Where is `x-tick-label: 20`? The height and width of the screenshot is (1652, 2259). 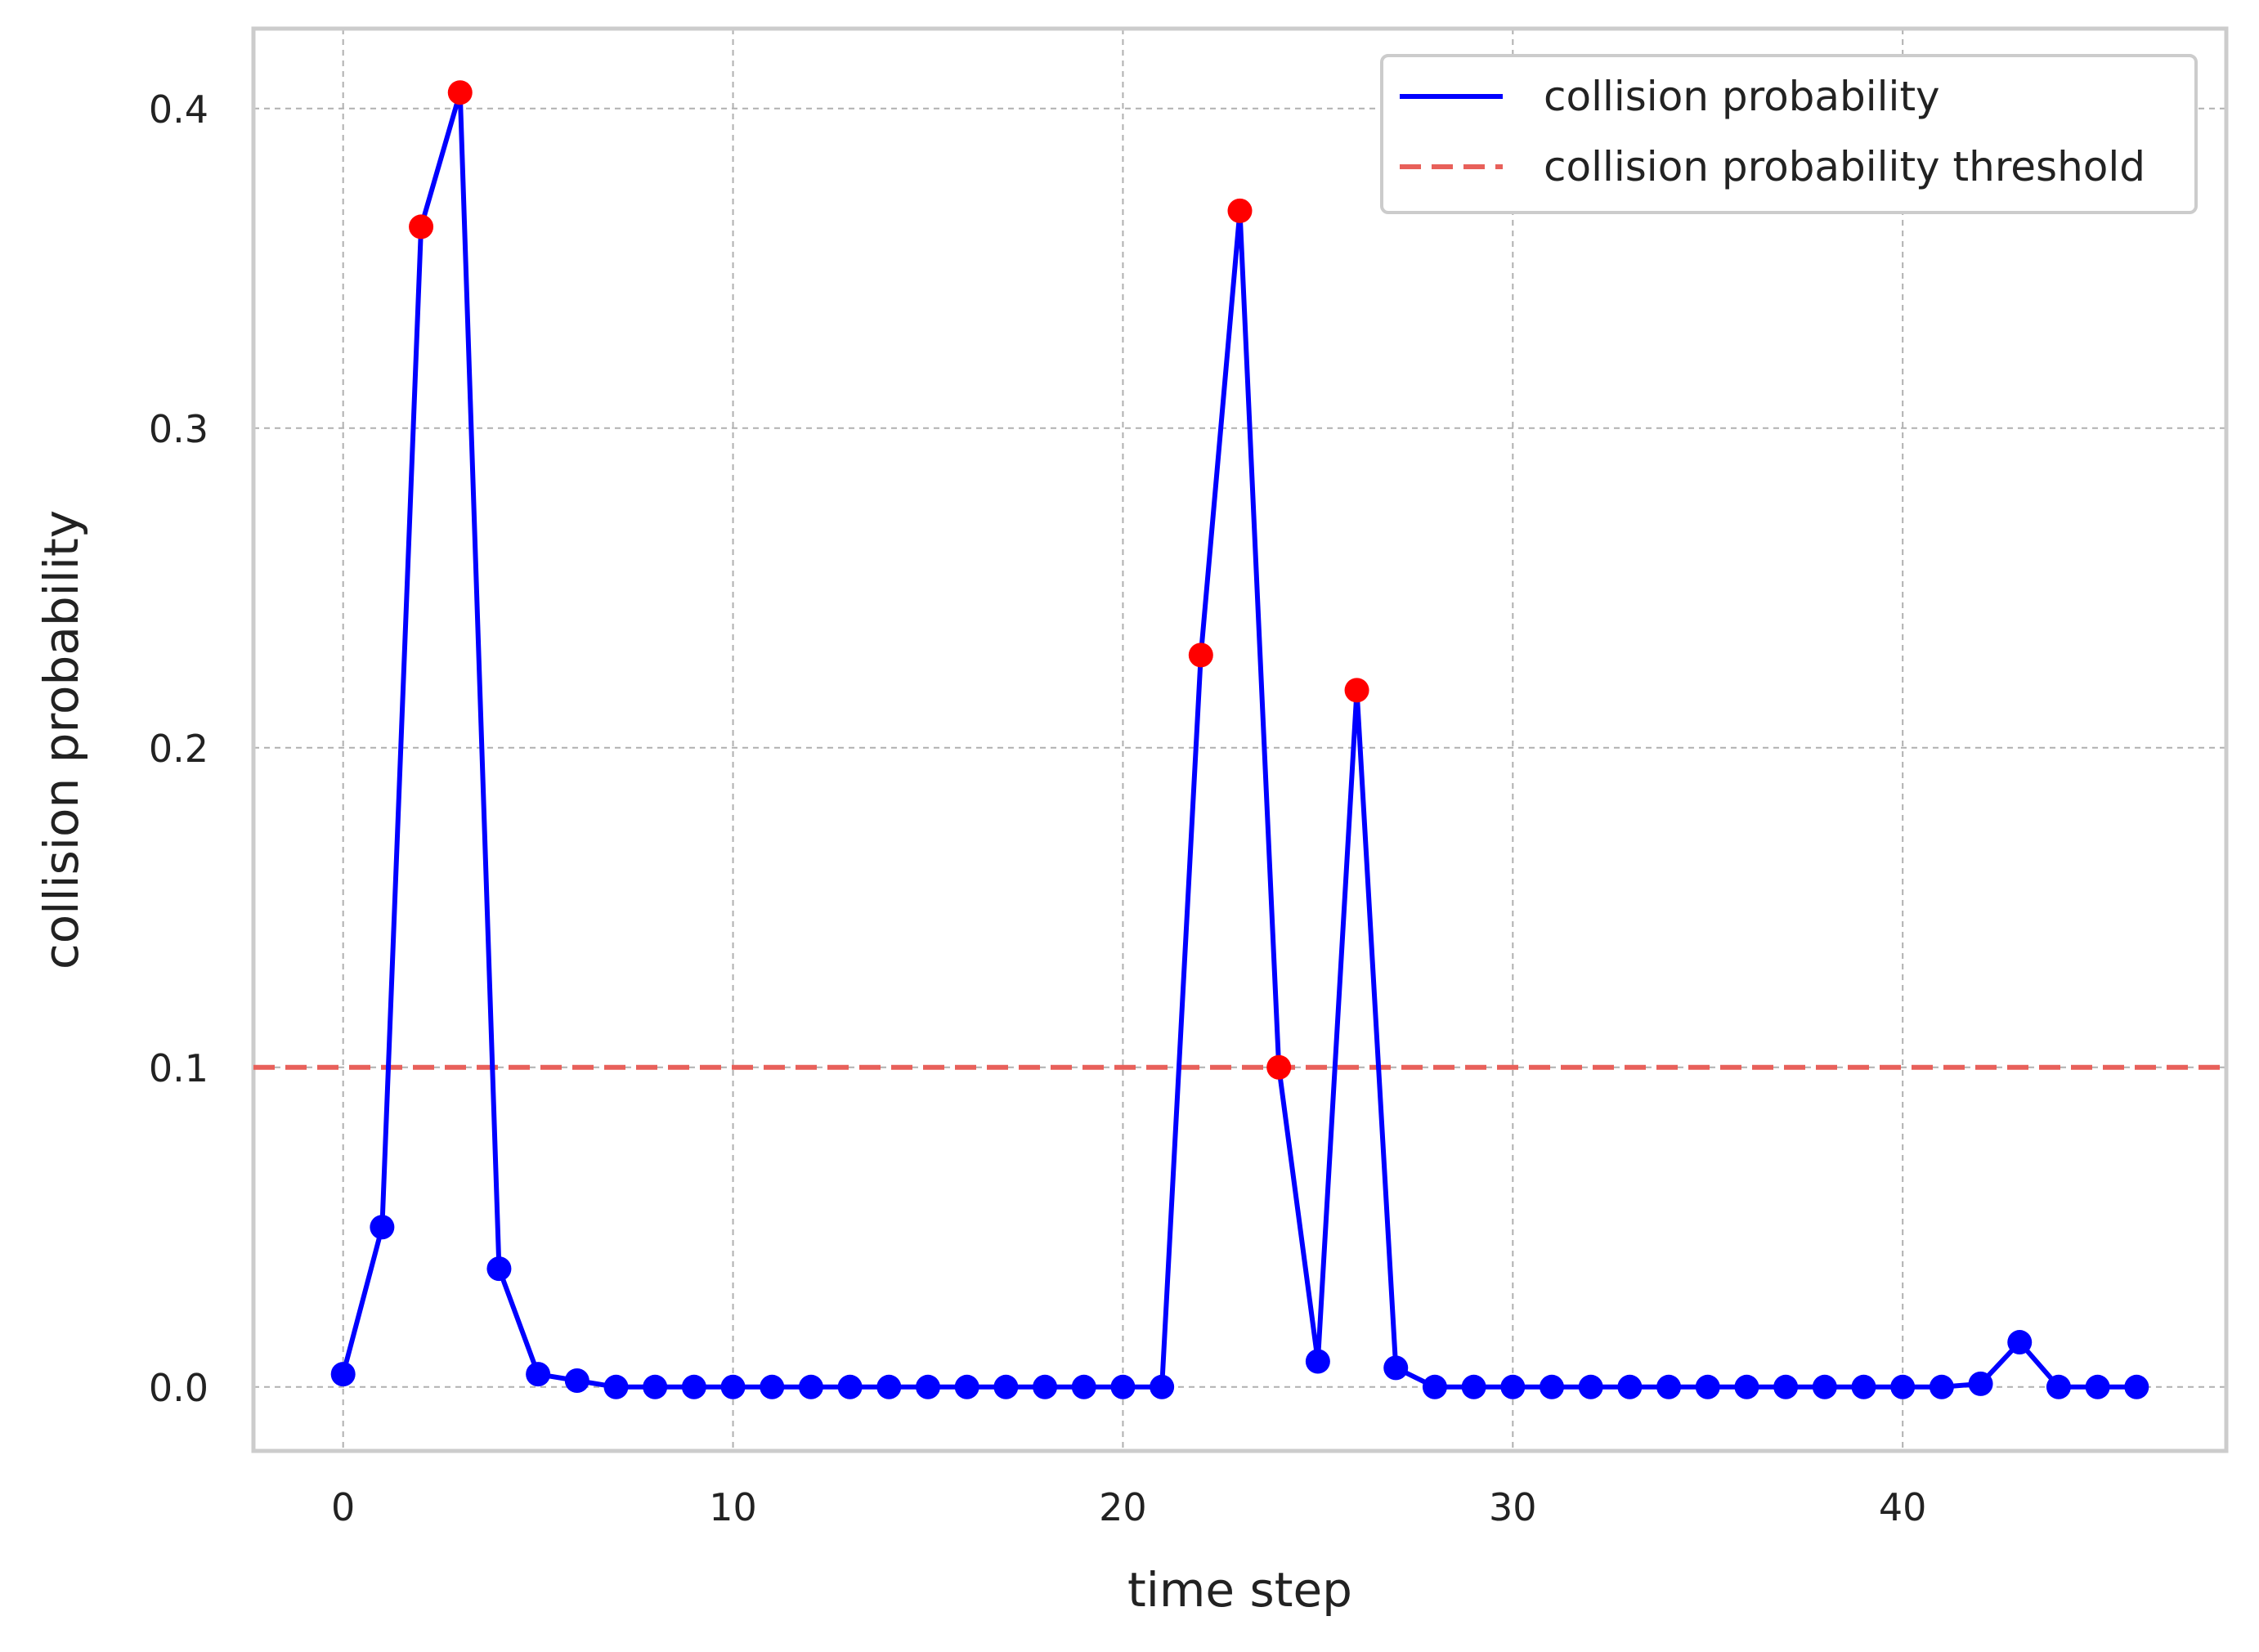
x-tick-label: 20 is located at coordinates (1123, 1507).